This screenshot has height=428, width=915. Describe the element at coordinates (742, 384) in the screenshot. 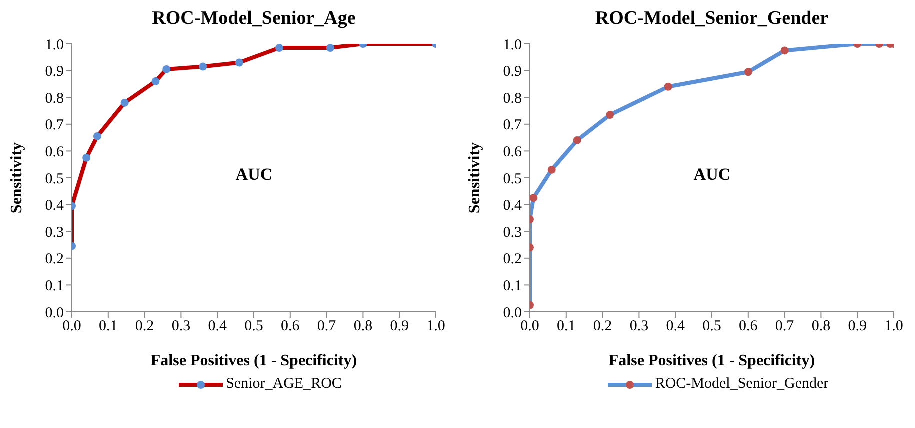

I see `legend-label: ROC-Model_Senior_Gender` at that location.